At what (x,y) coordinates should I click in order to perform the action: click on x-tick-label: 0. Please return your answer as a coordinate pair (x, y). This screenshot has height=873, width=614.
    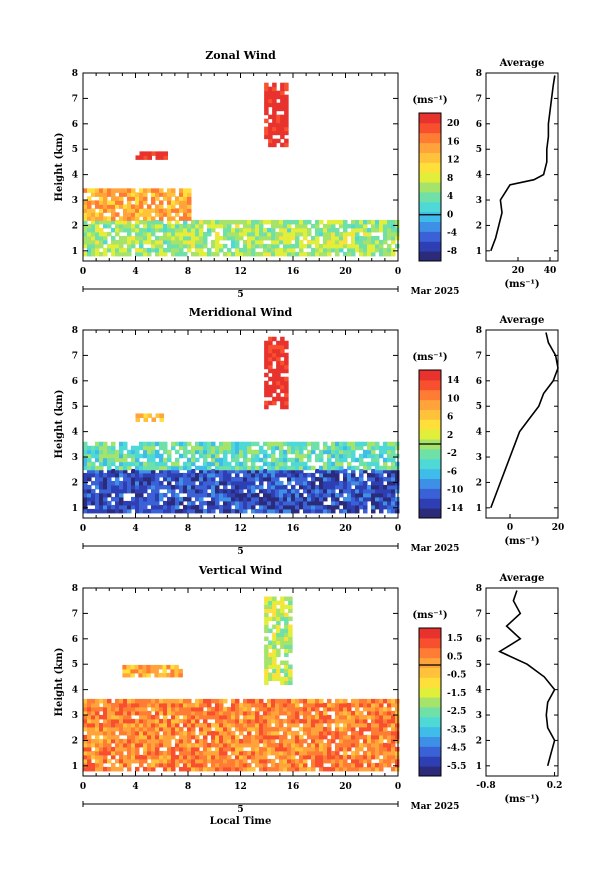
    Looking at the image, I should click on (398, 529).